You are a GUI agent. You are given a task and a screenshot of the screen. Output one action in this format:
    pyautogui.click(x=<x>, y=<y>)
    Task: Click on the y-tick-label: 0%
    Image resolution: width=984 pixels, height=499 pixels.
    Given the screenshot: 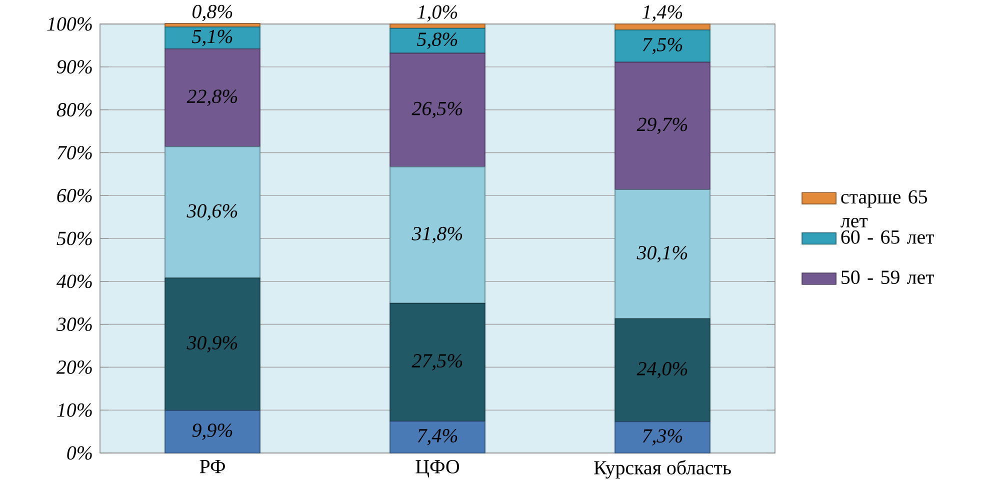 What is the action you would take?
    pyautogui.click(x=79, y=453)
    